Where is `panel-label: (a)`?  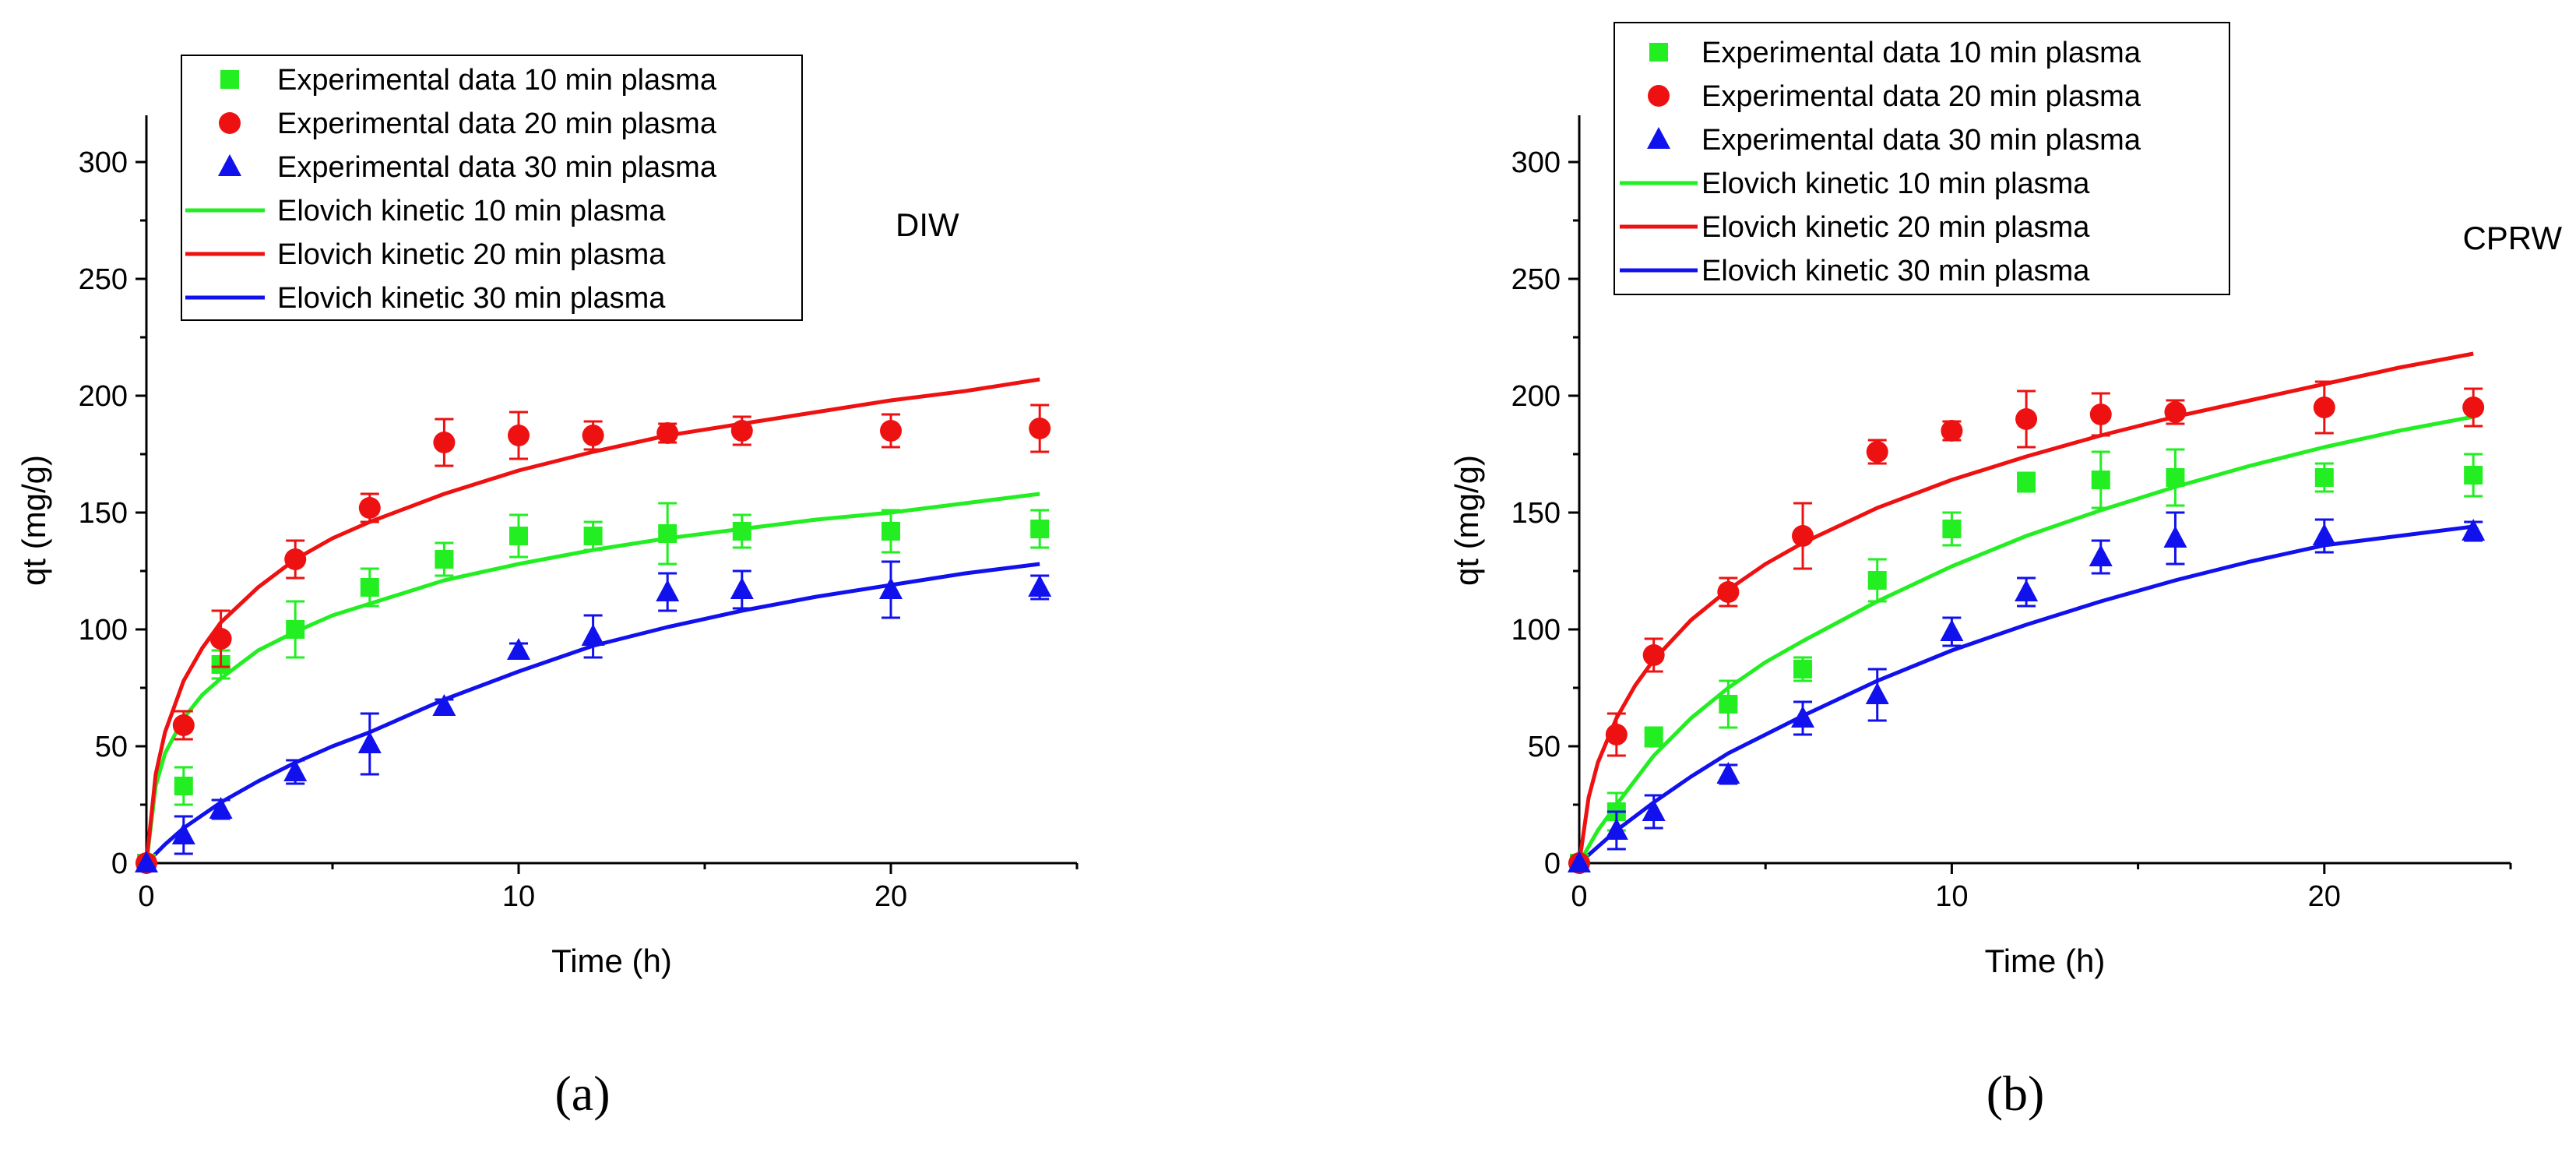
panel-label: (a) is located at coordinates (582, 1093).